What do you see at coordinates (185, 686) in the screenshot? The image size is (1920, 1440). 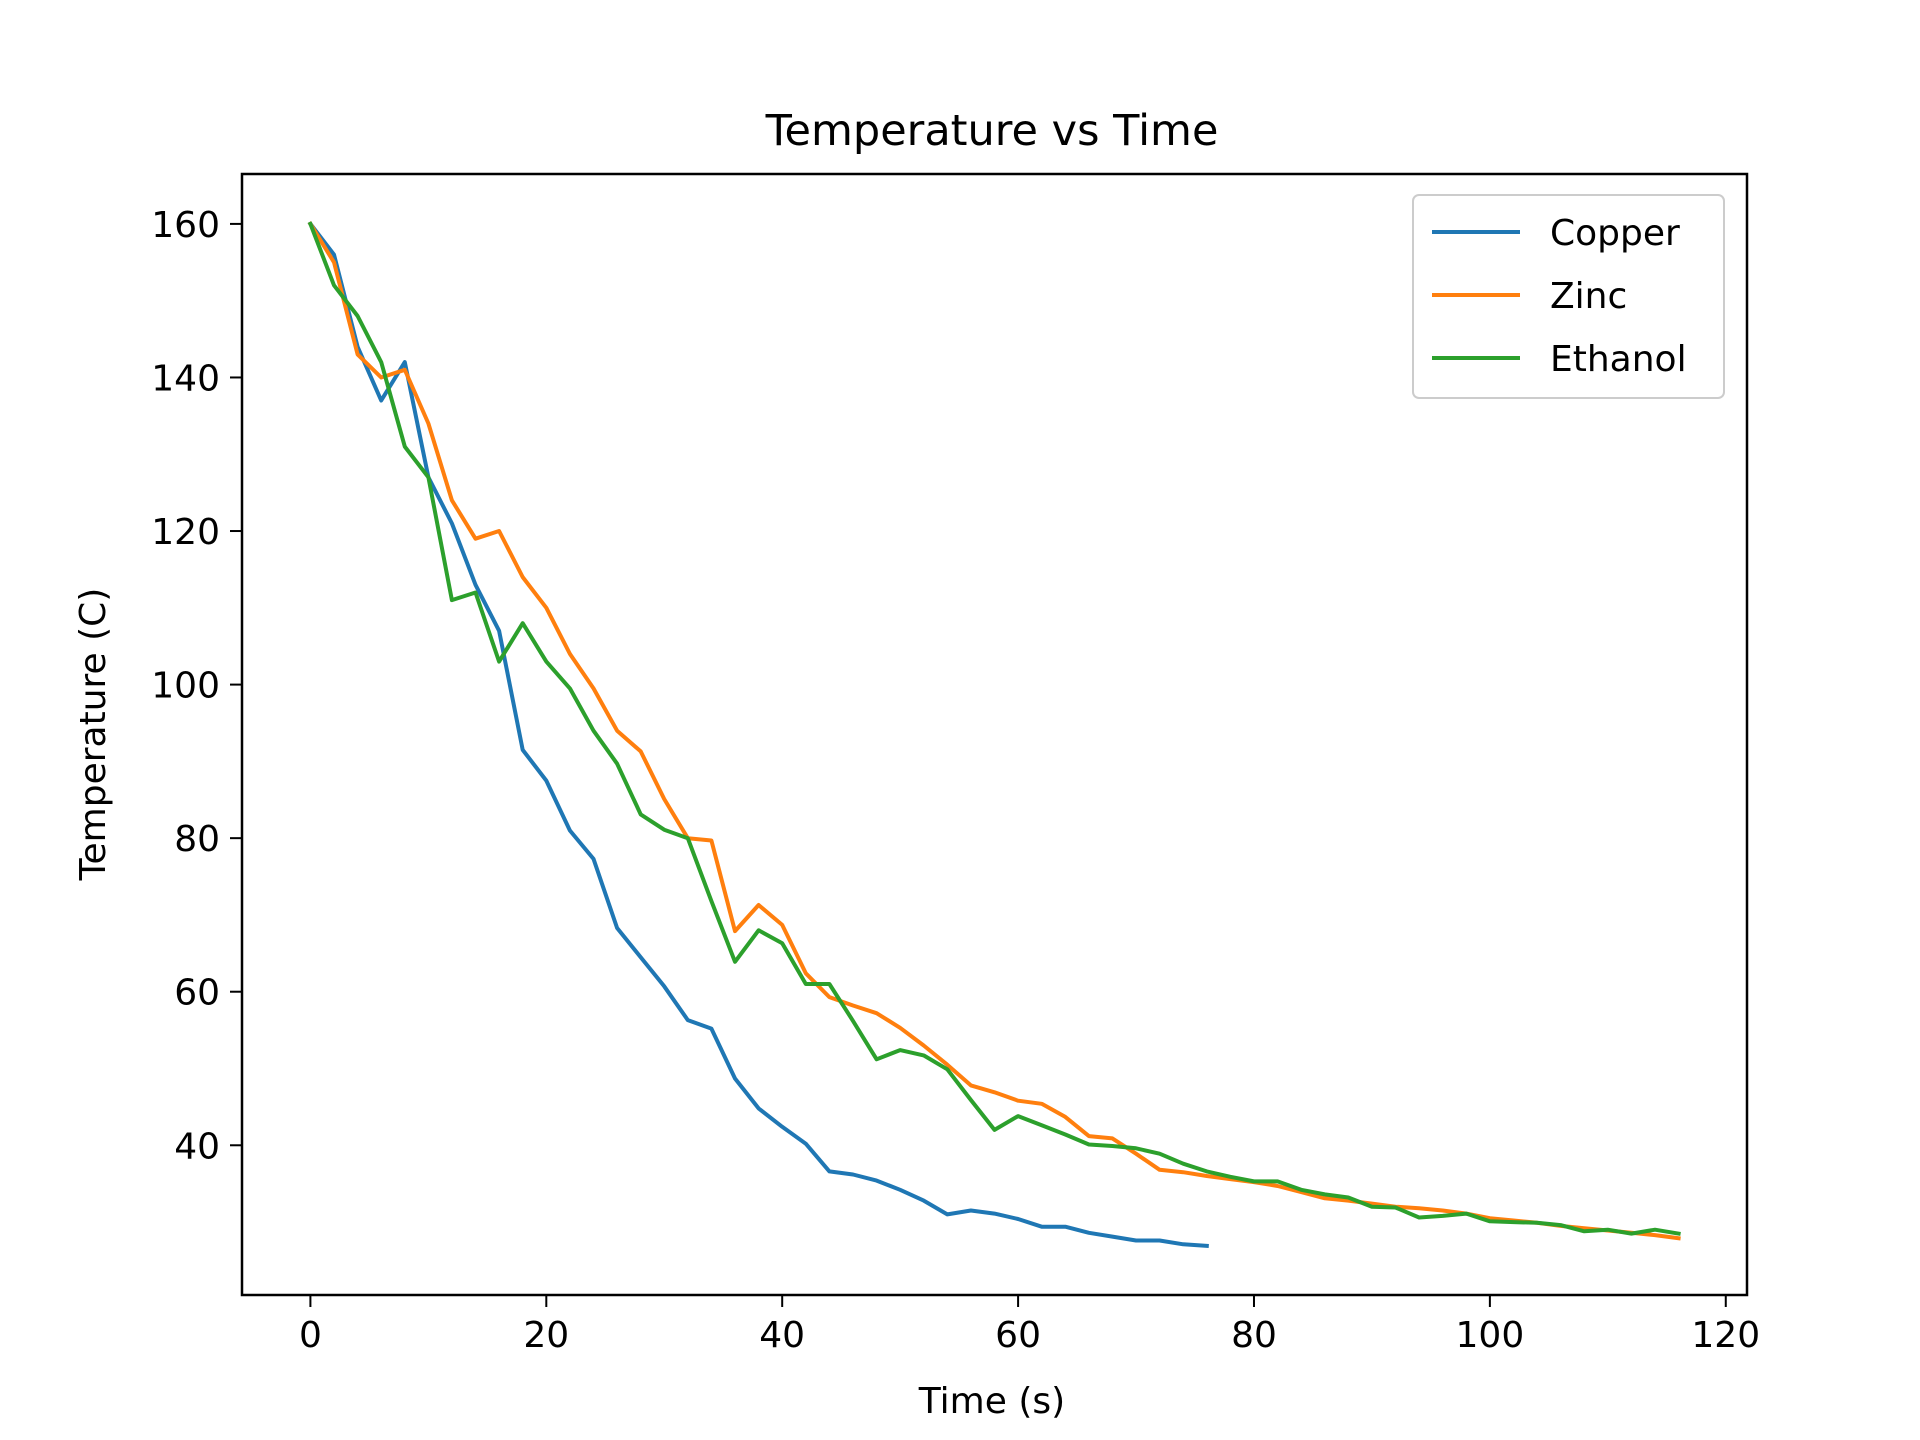 I see `y-tick-label: 100` at bounding box center [185, 686].